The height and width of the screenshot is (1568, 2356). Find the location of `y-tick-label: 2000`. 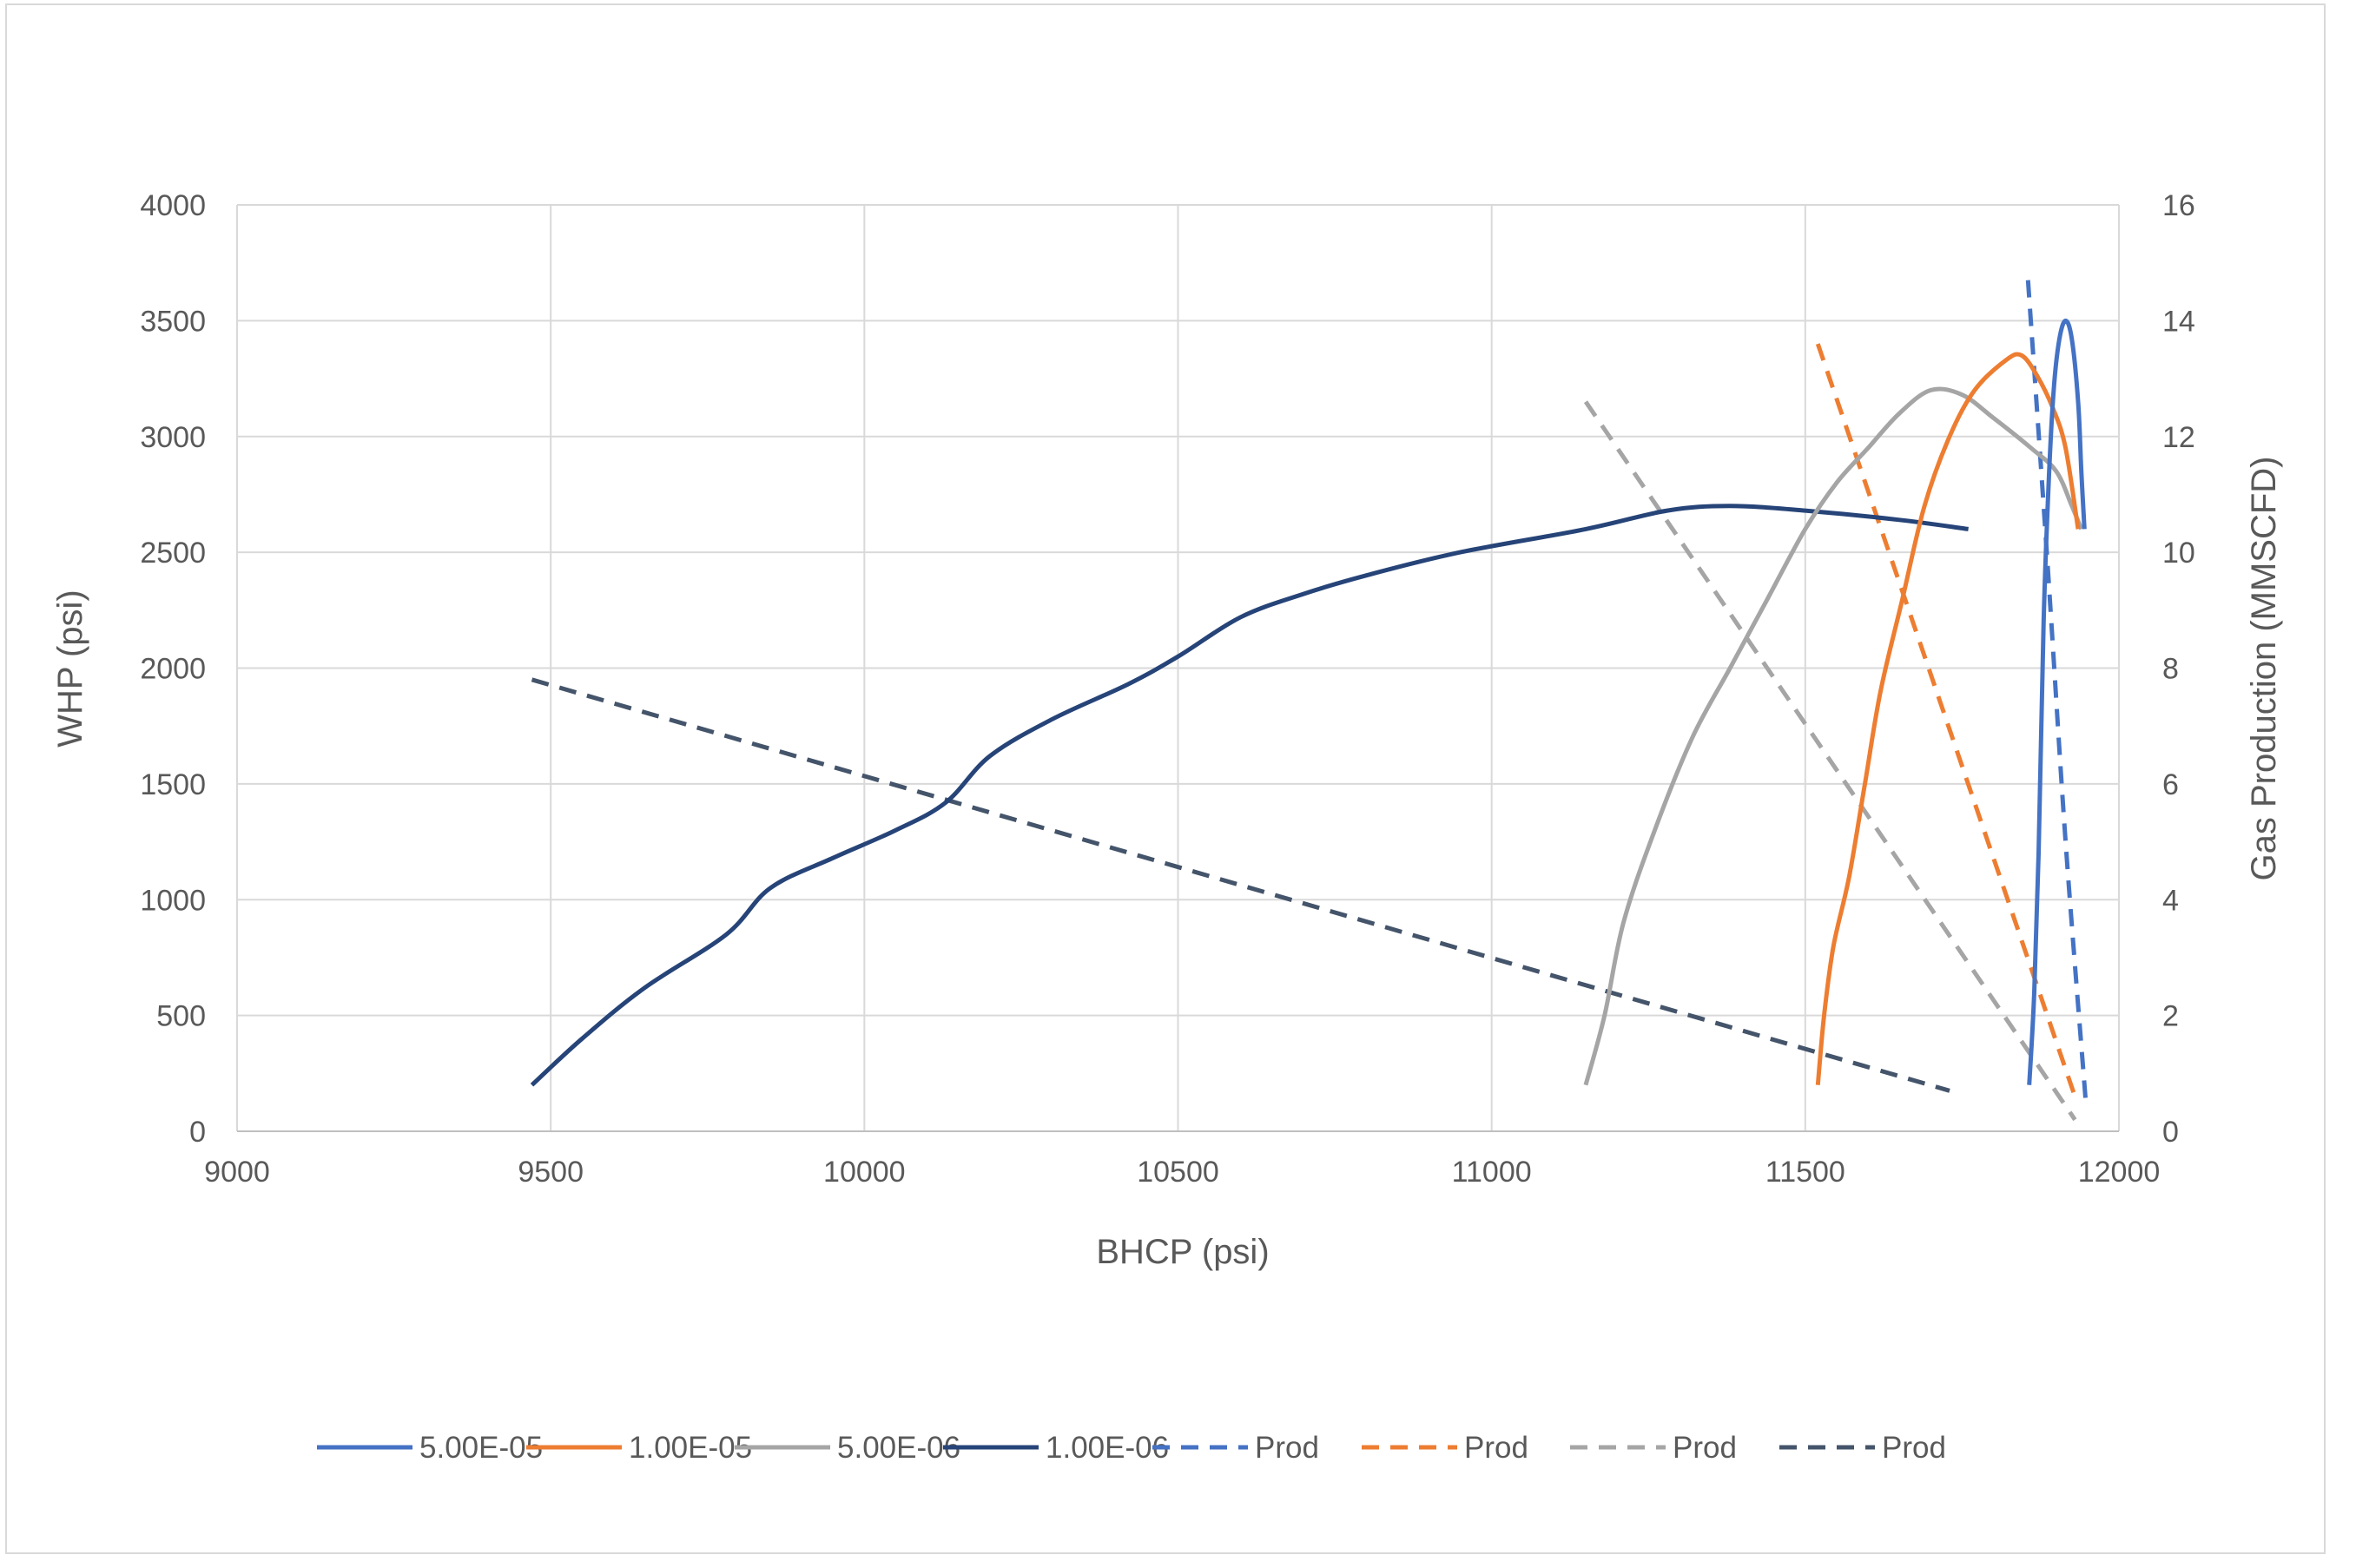

y-tick-label: 2000 is located at coordinates (173, 669).